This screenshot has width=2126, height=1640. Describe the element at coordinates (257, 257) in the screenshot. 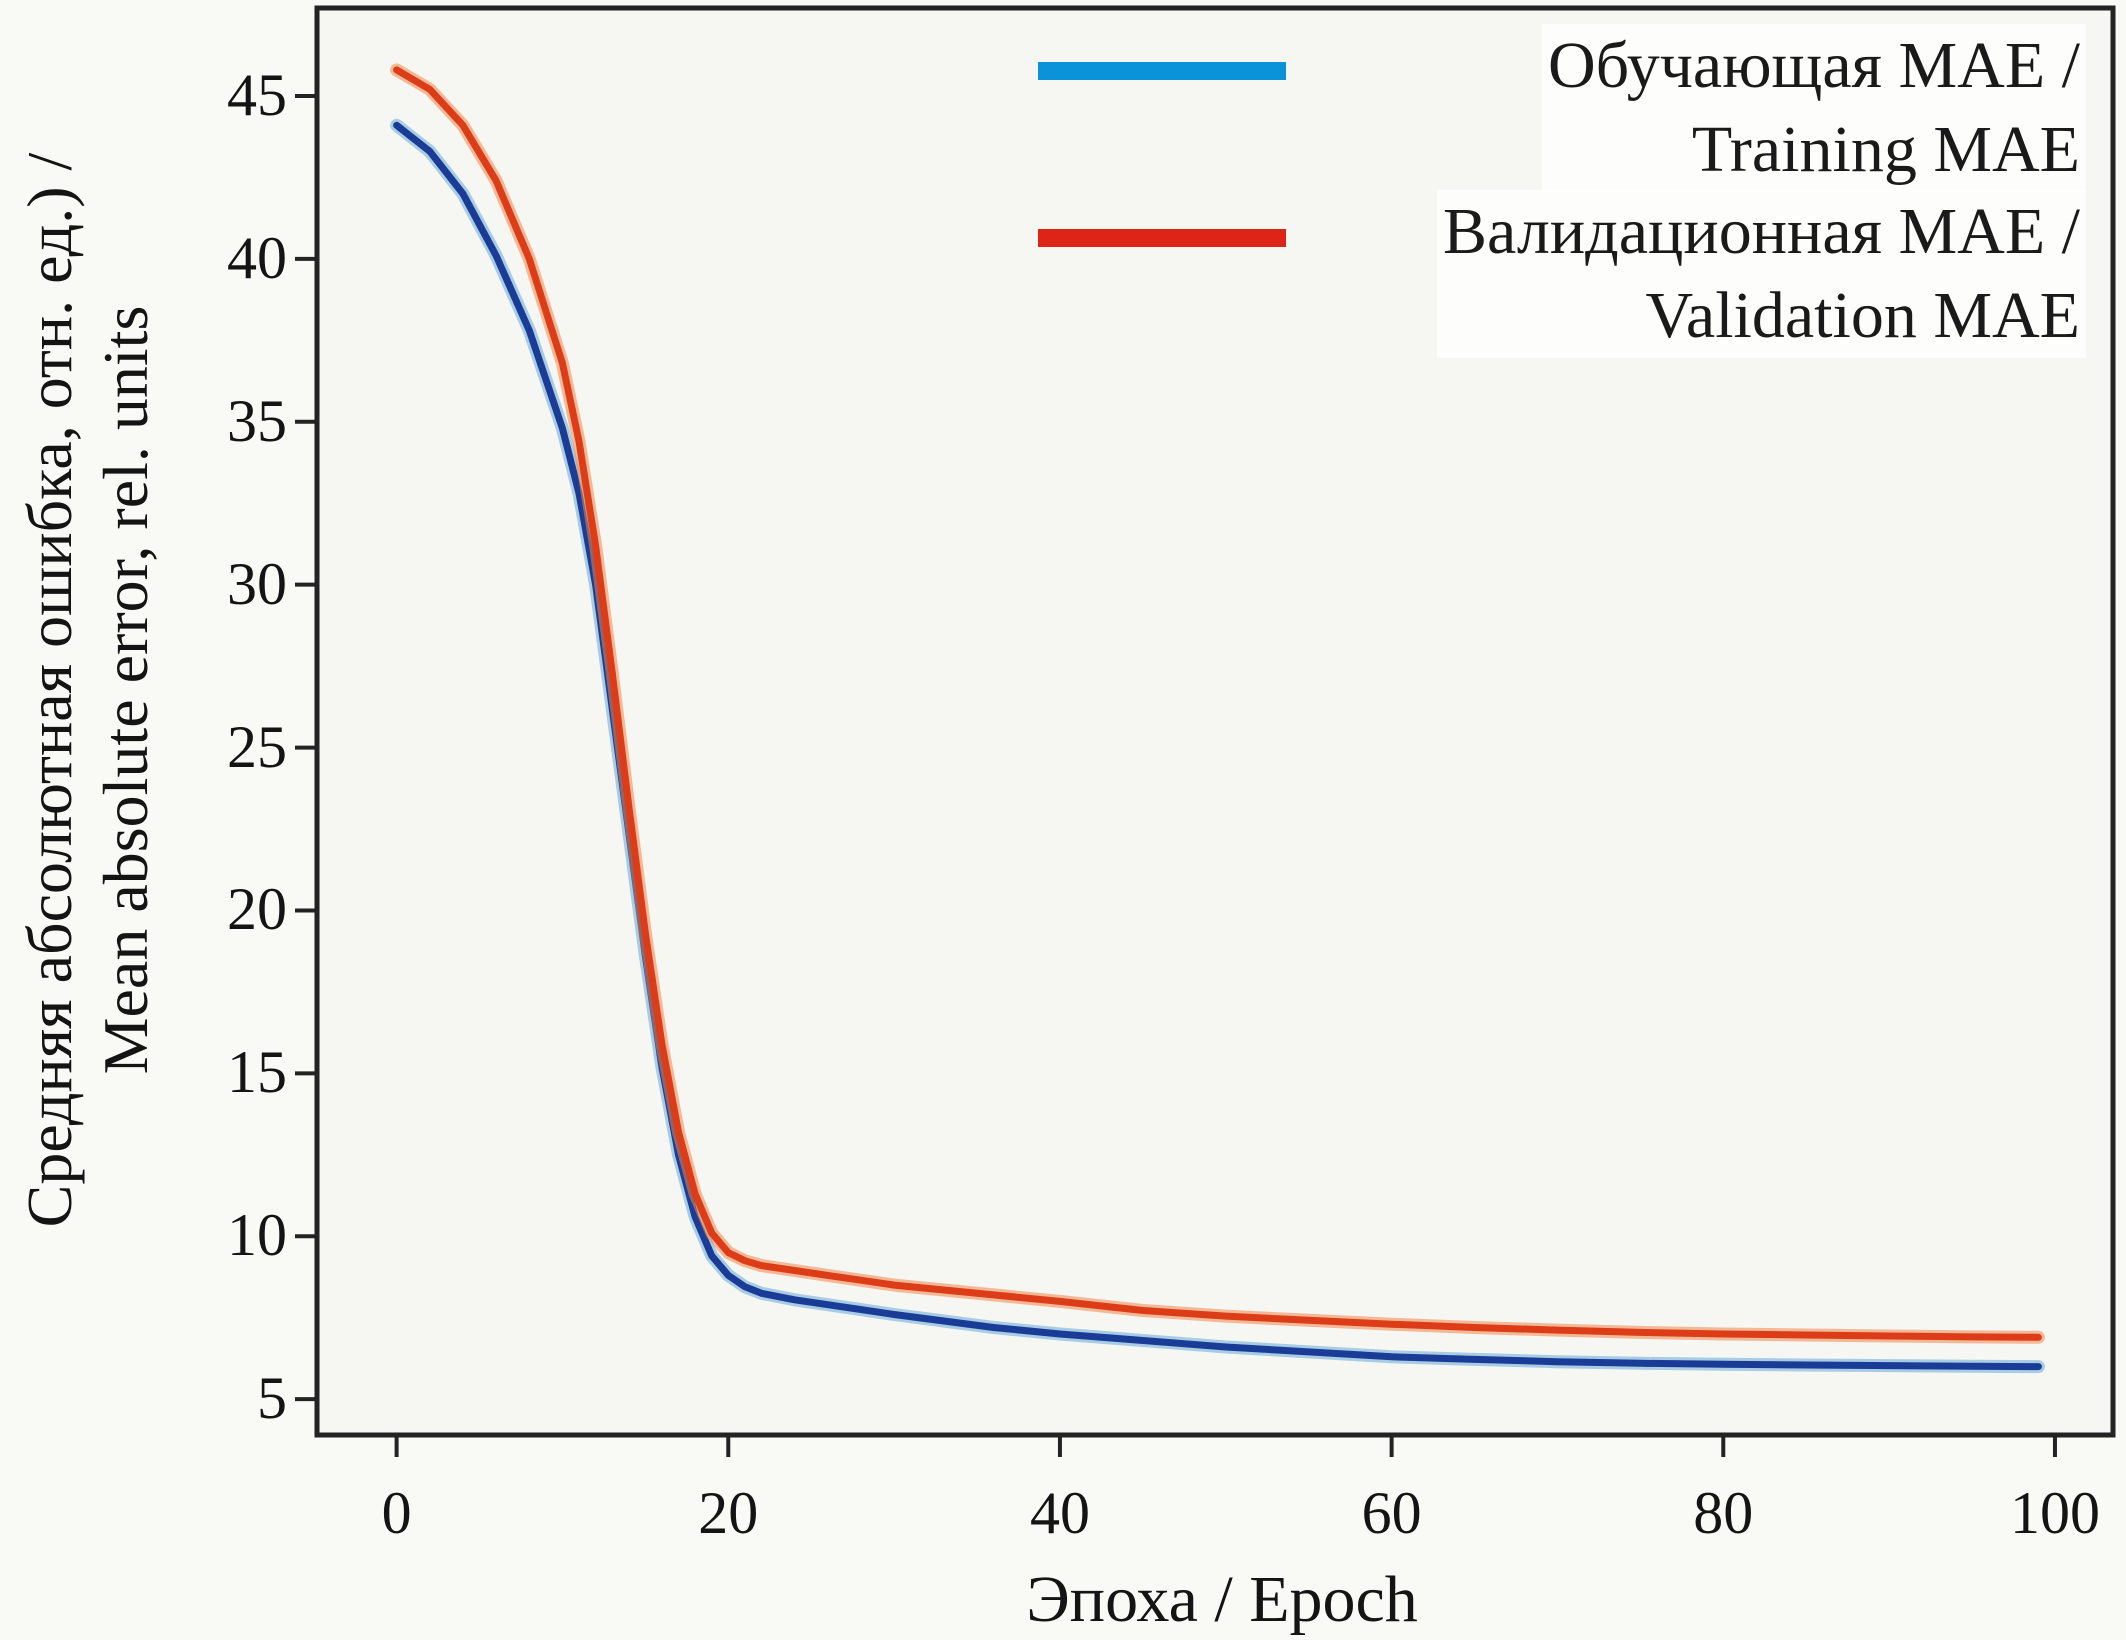

I see `y-tick-label: 40` at that location.